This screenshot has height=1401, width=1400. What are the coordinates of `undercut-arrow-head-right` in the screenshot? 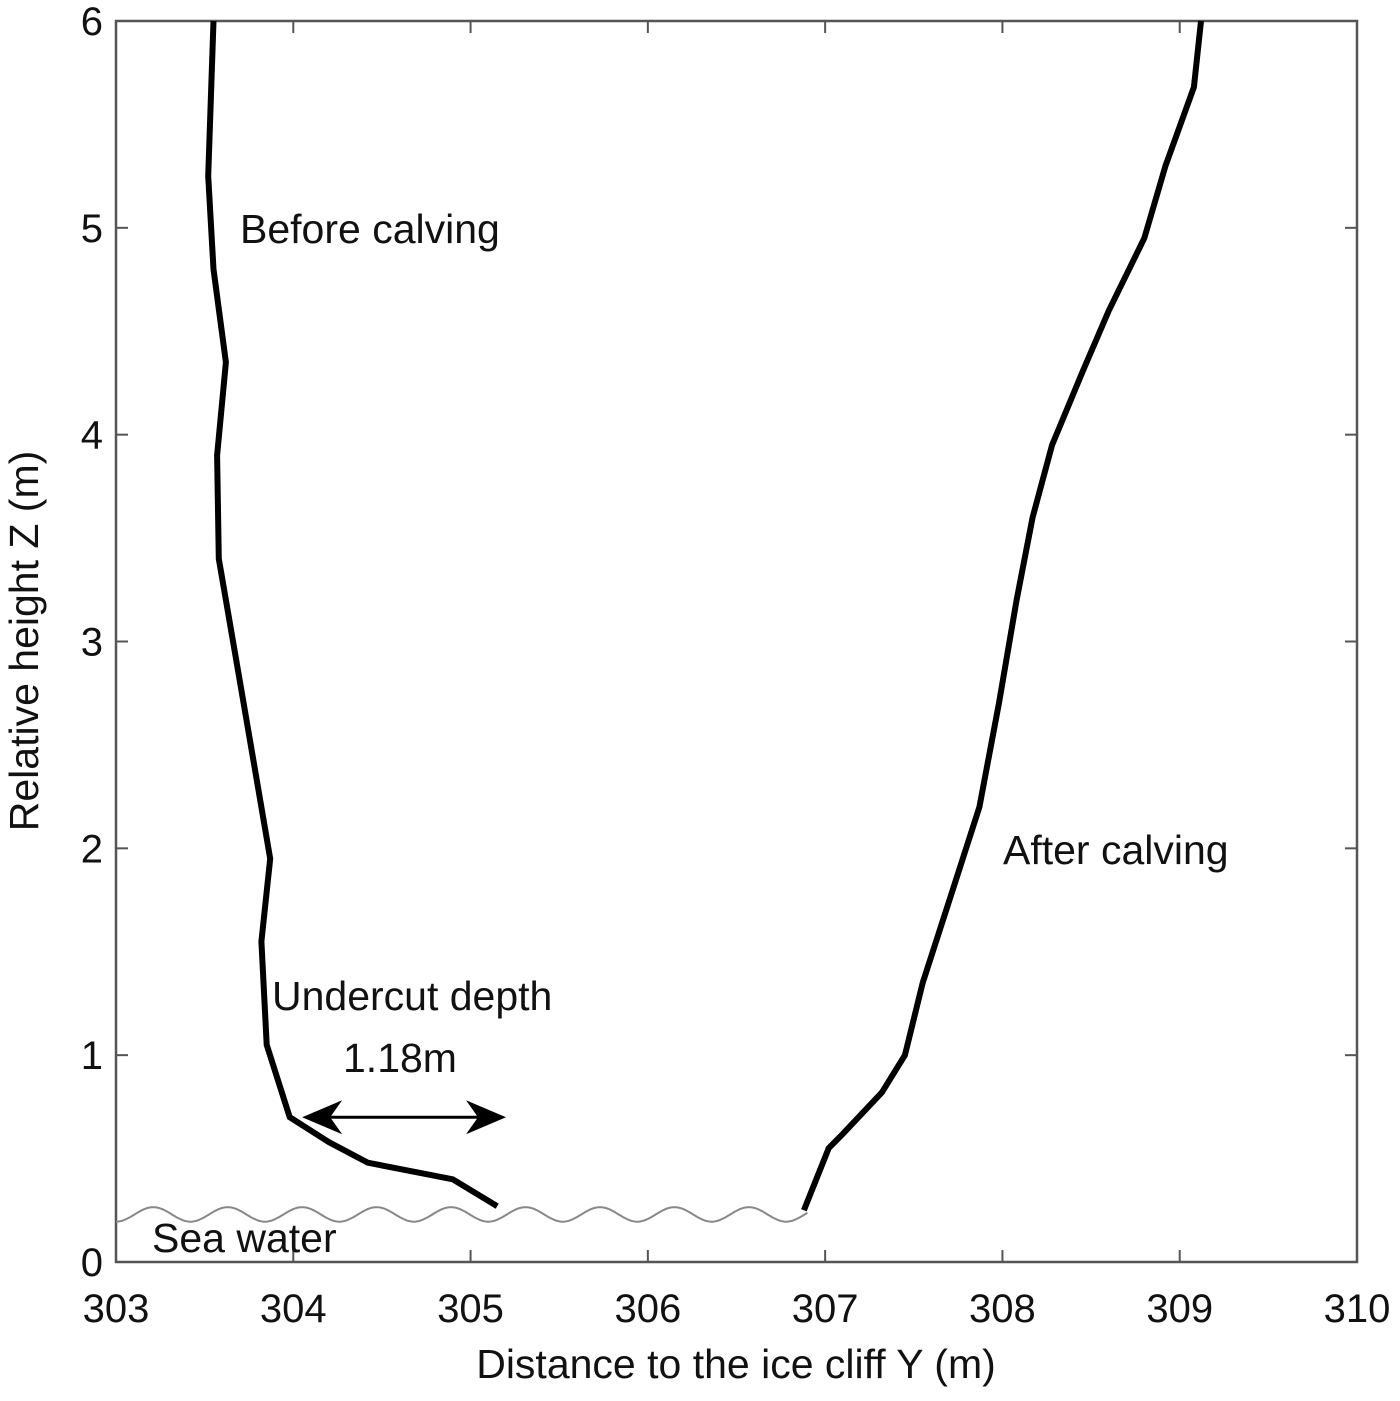 It's located at (486, 1117).